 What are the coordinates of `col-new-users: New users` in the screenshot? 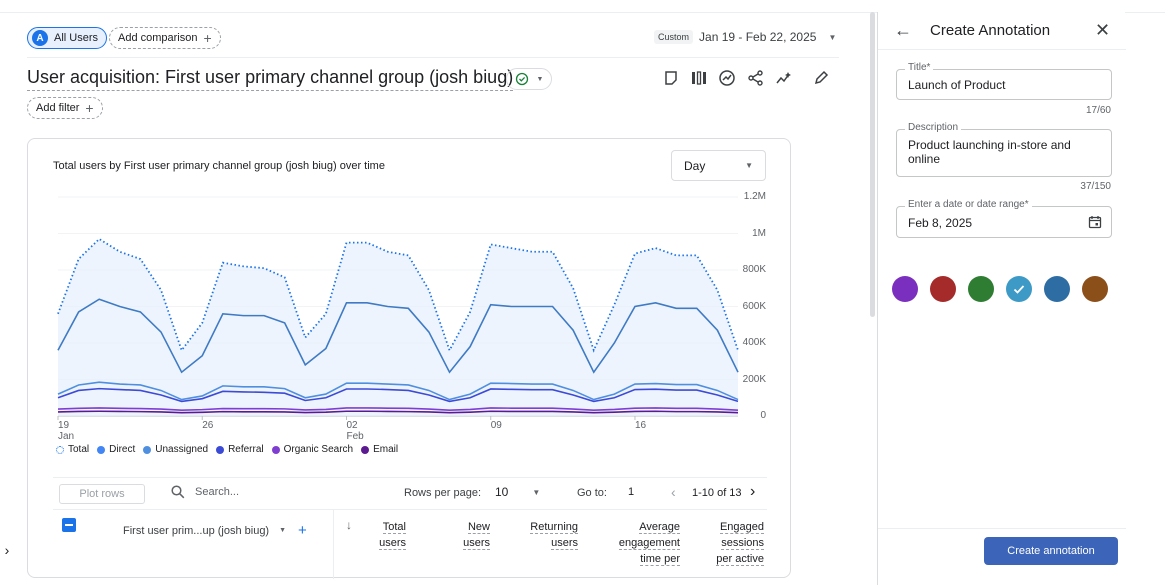 It's located at (476, 535).